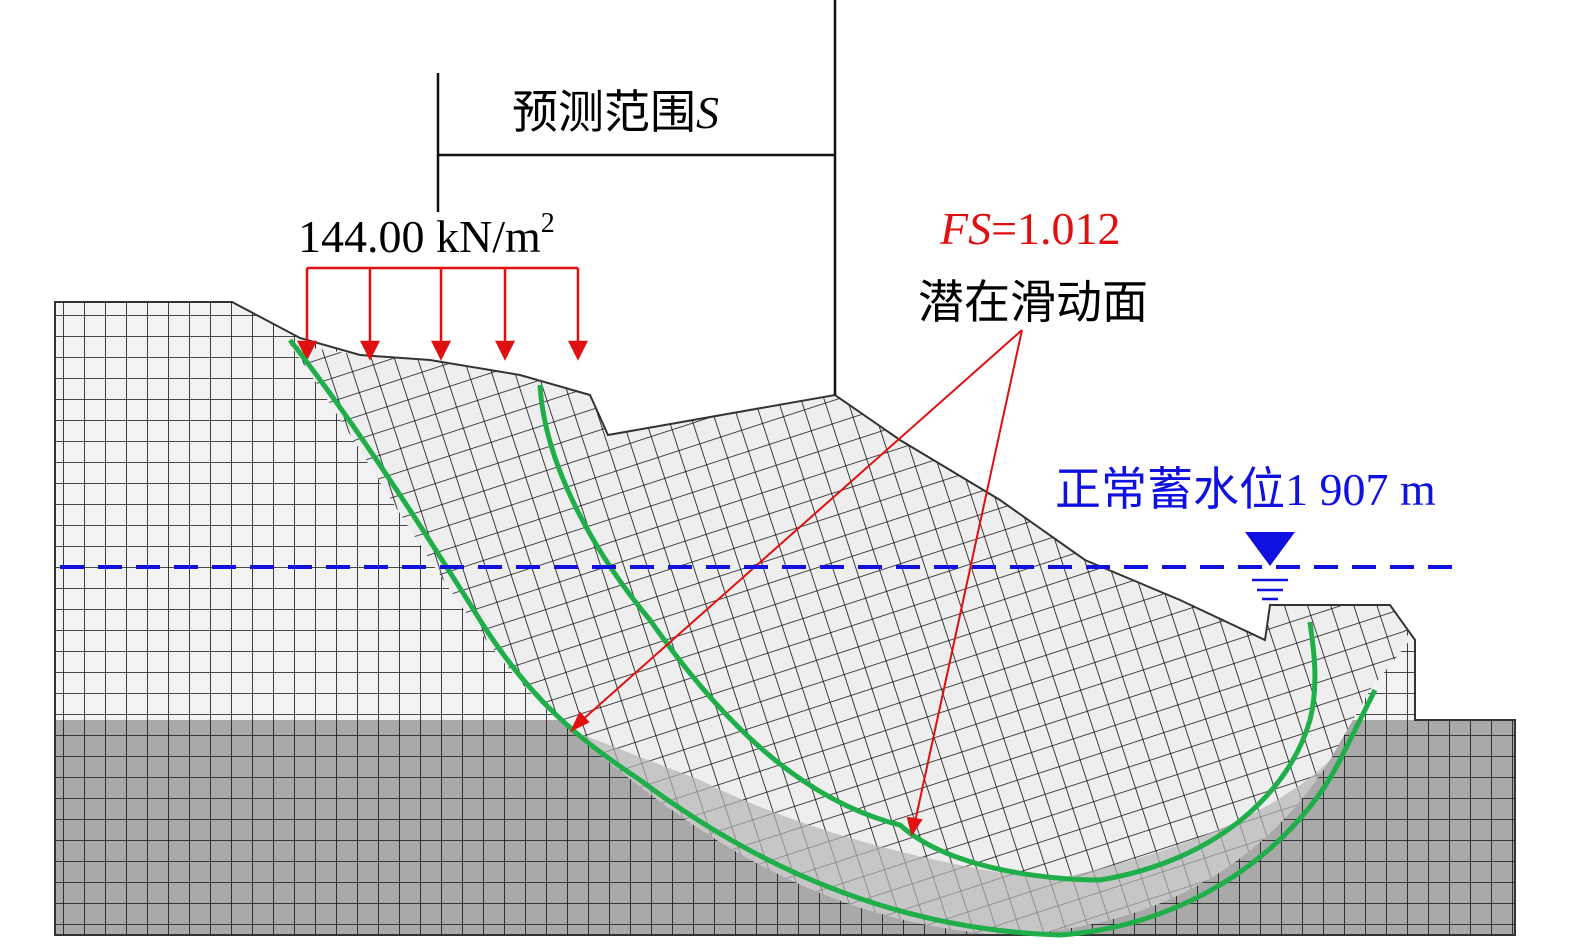 The height and width of the screenshot is (946, 1575). What do you see at coordinates (548, 223) in the screenshot?
I see `load-sup: 2` at bounding box center [548, 223].